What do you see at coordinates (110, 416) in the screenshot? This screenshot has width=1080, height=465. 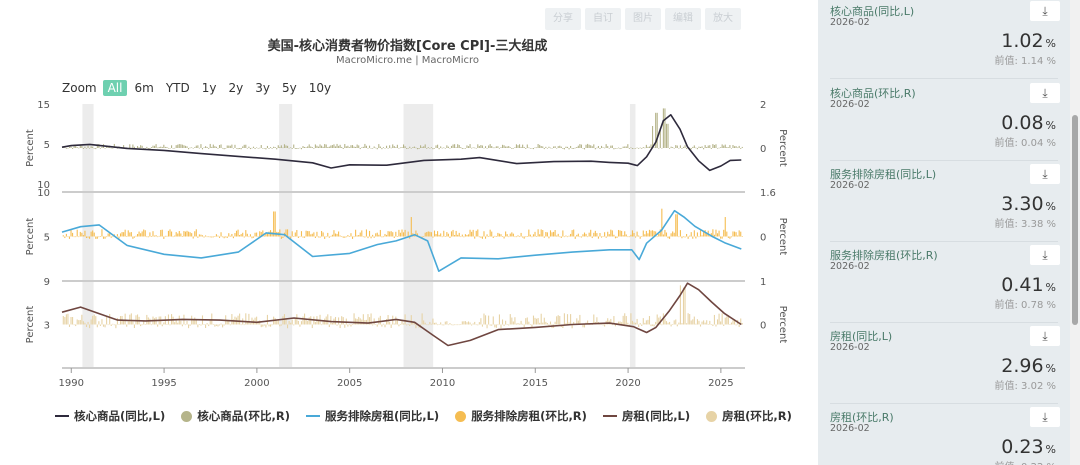 I see `legend-item: 核心商品(同比,L)` at bounding box center [110, 416].